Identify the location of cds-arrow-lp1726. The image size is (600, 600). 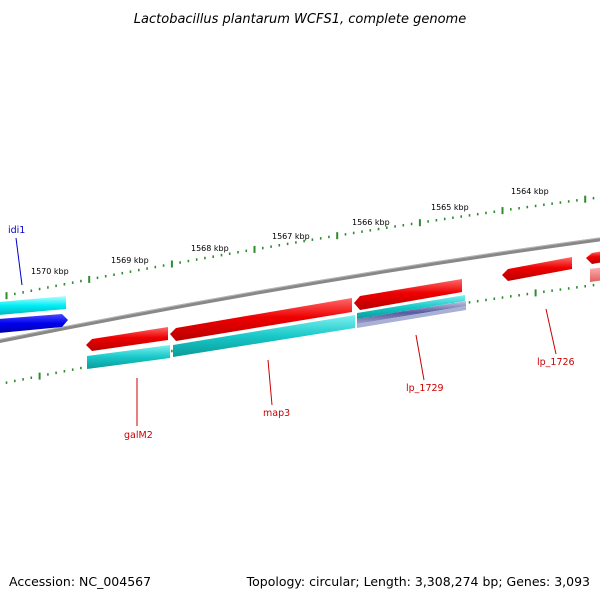
(537, 269).